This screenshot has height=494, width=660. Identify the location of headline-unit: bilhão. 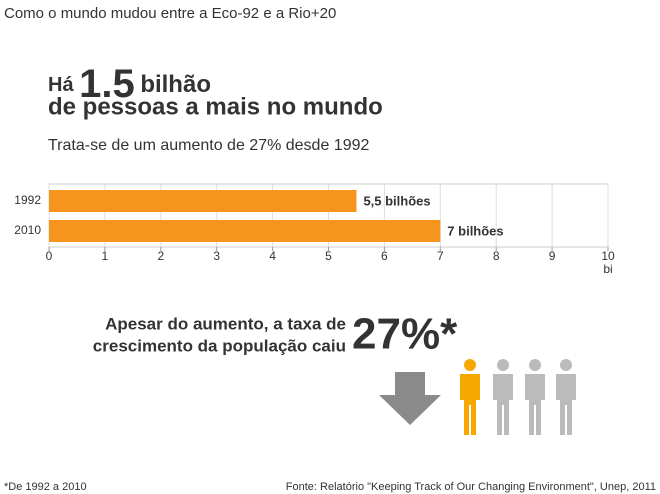
(175, 84).